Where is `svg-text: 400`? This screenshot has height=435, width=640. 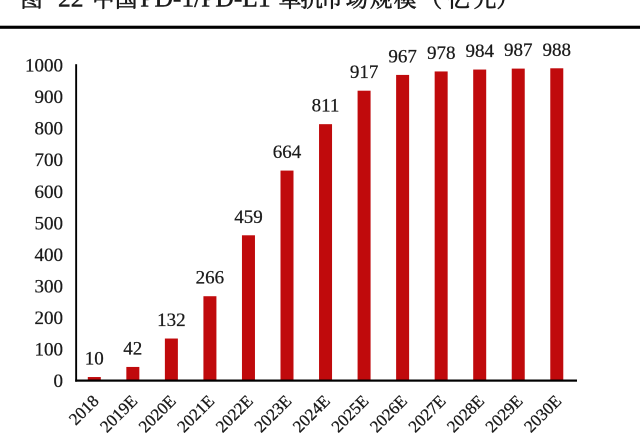
svg-text: 400 is located at coordinates (49, 255).